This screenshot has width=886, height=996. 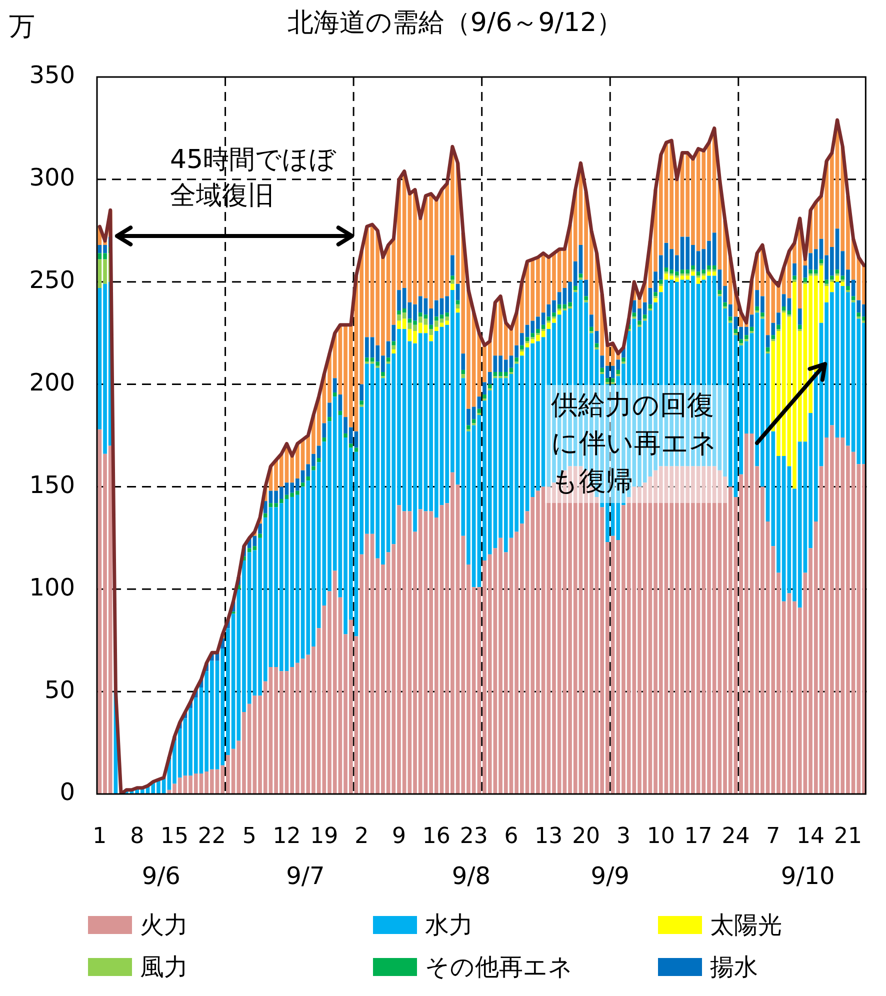 What do you see at coordinates (436, 836) in the screenshot?
I see `x-tick-label: 16` at bounding box center [436, 836].